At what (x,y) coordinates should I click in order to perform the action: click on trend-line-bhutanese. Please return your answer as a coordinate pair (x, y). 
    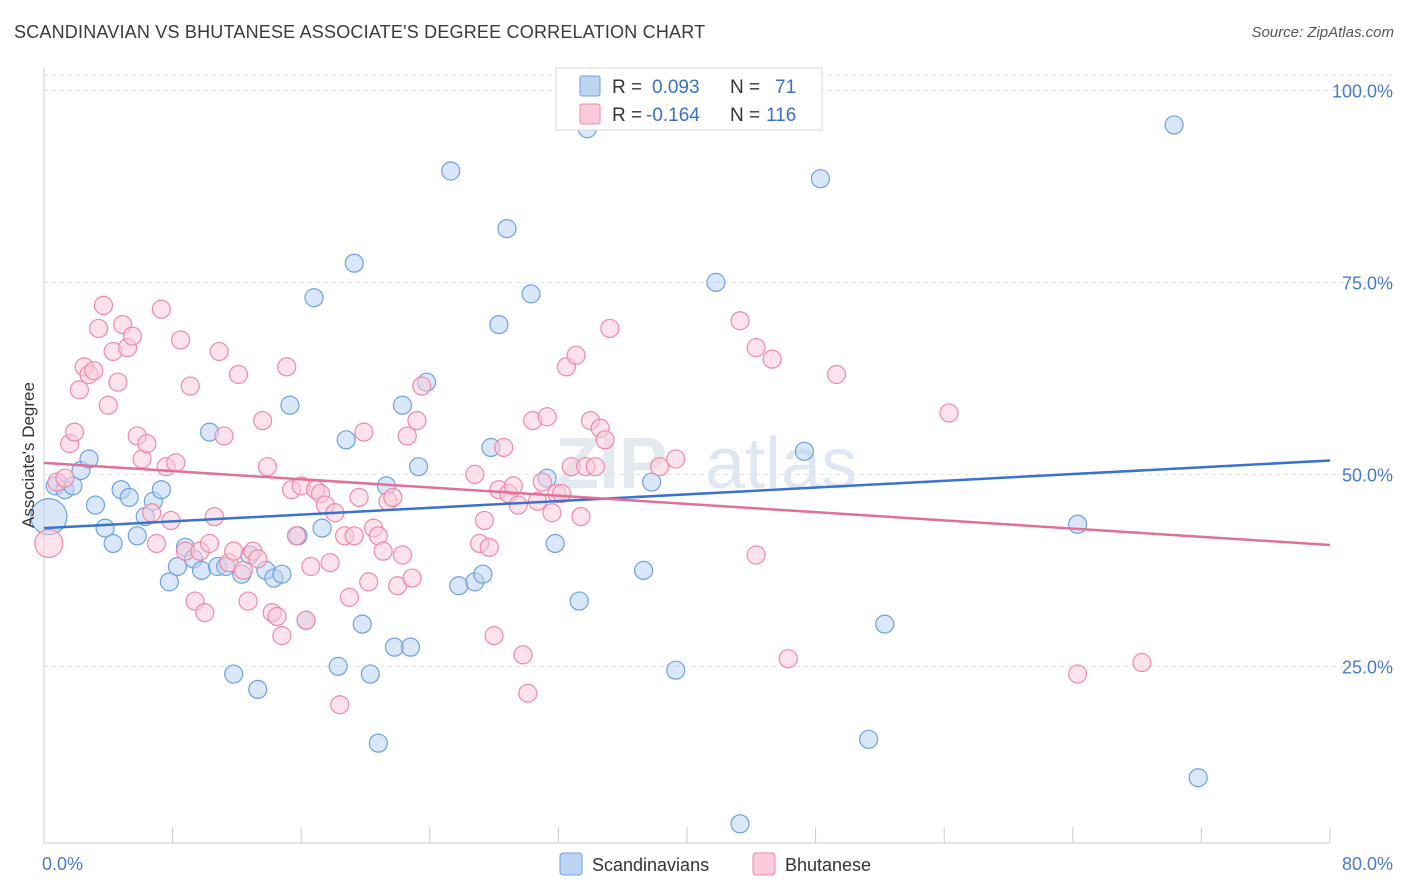
    Looking at the image, I should click on (687, 504).